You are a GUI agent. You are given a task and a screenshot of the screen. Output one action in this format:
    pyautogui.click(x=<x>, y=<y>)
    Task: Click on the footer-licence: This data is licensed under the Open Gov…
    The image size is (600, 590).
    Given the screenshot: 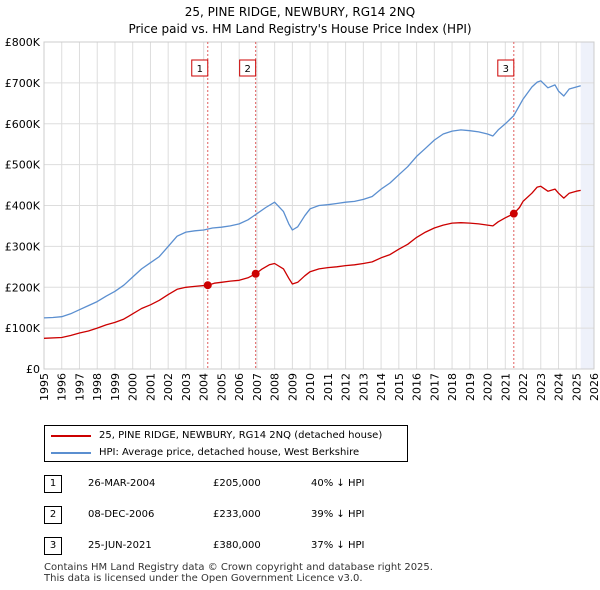 What is the action you would take?
    pyautogui.click(x=203, y=578)
    